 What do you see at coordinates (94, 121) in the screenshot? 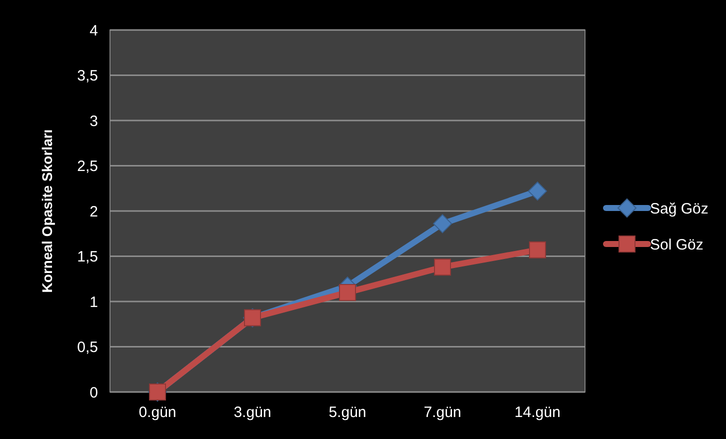
I see `y-tick-label: 3` at bounding box center [94, 121].